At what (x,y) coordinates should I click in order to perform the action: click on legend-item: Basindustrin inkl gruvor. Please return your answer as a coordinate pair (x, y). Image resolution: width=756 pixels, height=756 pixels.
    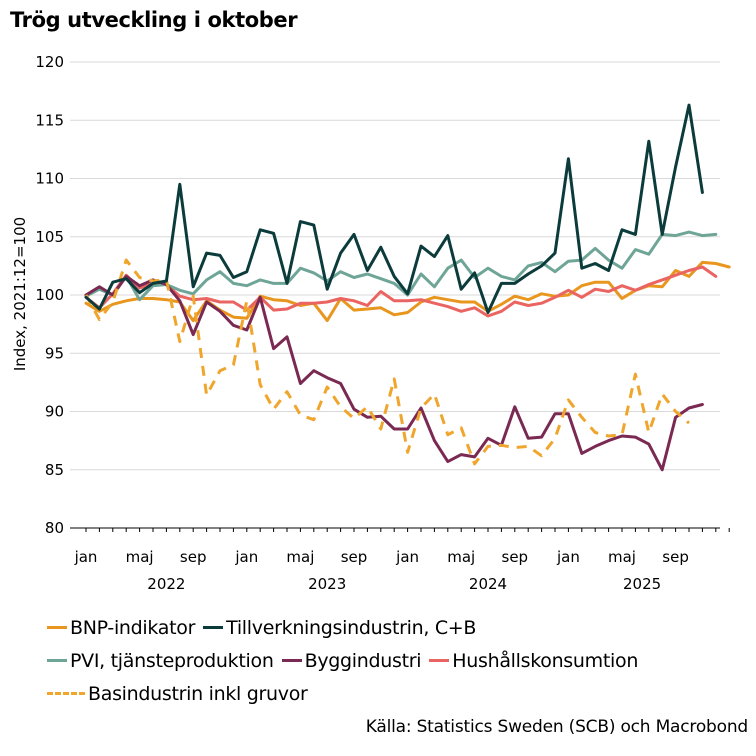
    Looking at the image, I should click on (177, 694).